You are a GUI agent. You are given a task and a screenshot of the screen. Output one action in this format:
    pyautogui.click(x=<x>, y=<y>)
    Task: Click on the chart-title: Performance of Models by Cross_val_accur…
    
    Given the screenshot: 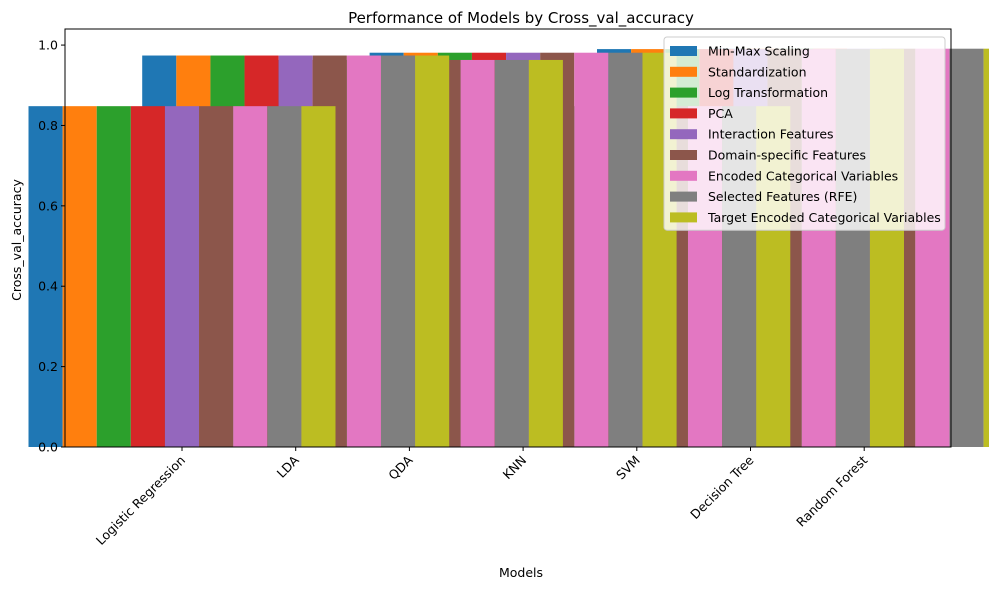 What is the action you would take?
    pyautogui.click(x=521, y=18)
    